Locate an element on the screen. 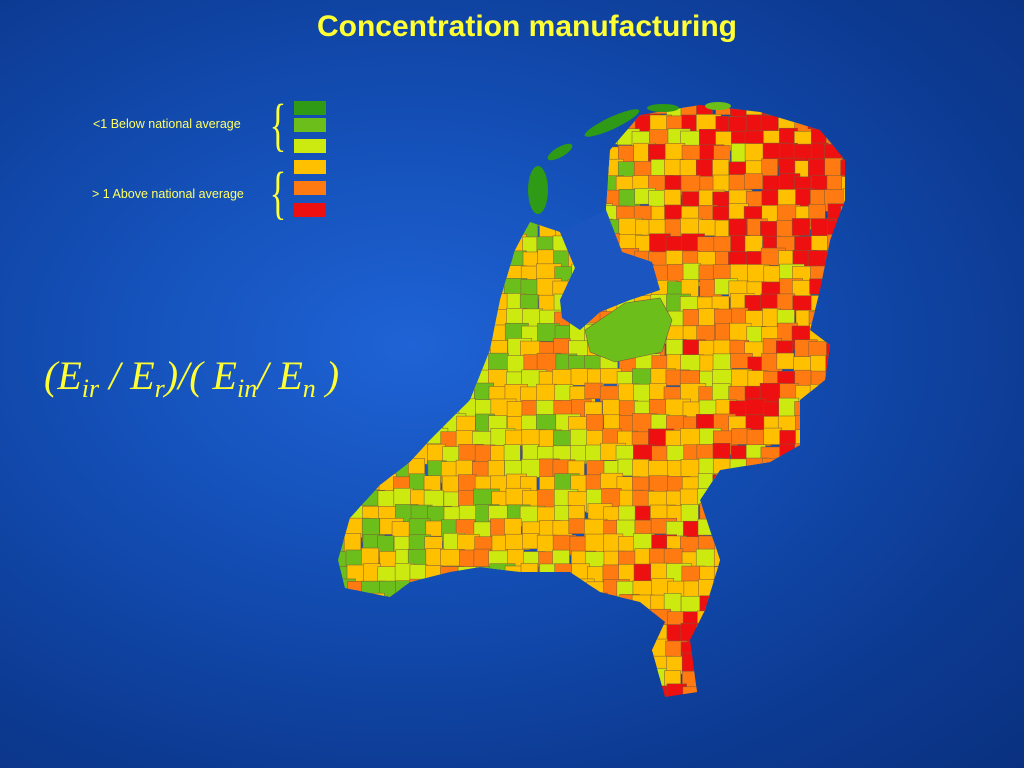 The height and width of the screenshot is (768, 1024). location-quotient-formula: (Eir / Er)/( Ein/ En ) is located at coordinates (191, 378).